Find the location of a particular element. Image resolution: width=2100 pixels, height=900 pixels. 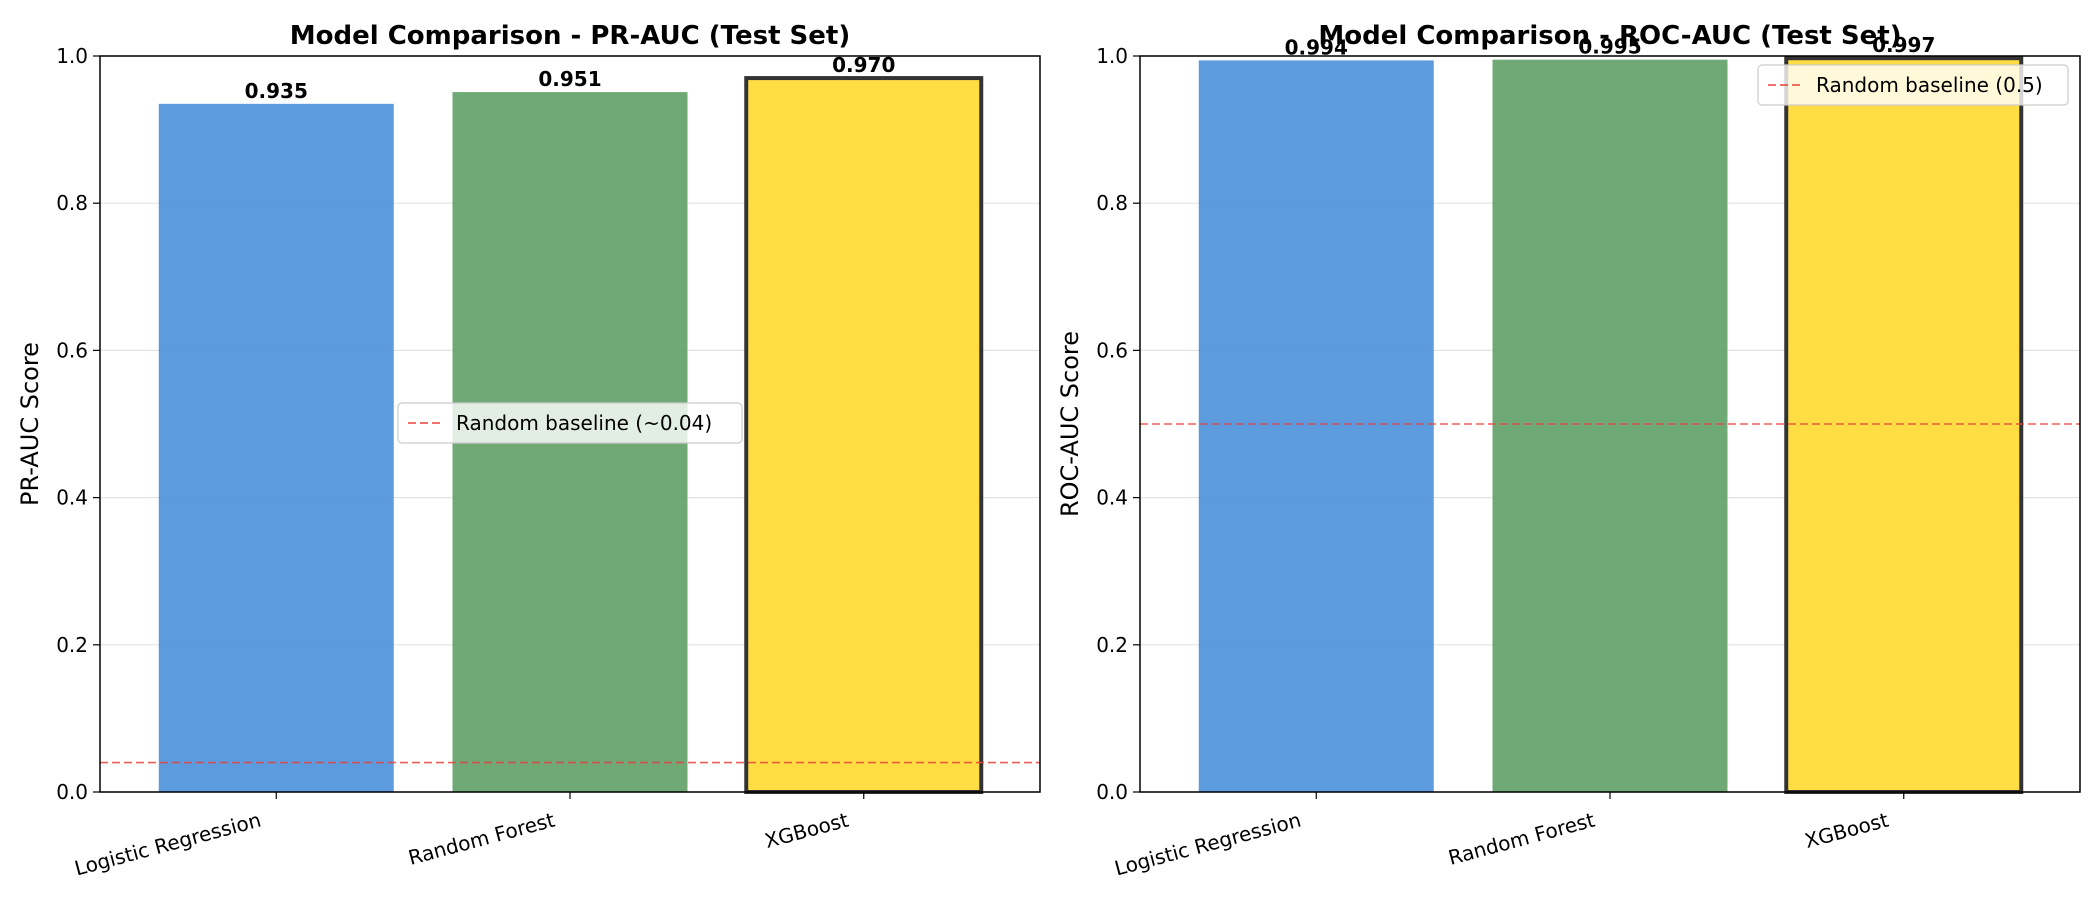

legend: Random baseline (0.5) is located at coordinates (1913, 85).